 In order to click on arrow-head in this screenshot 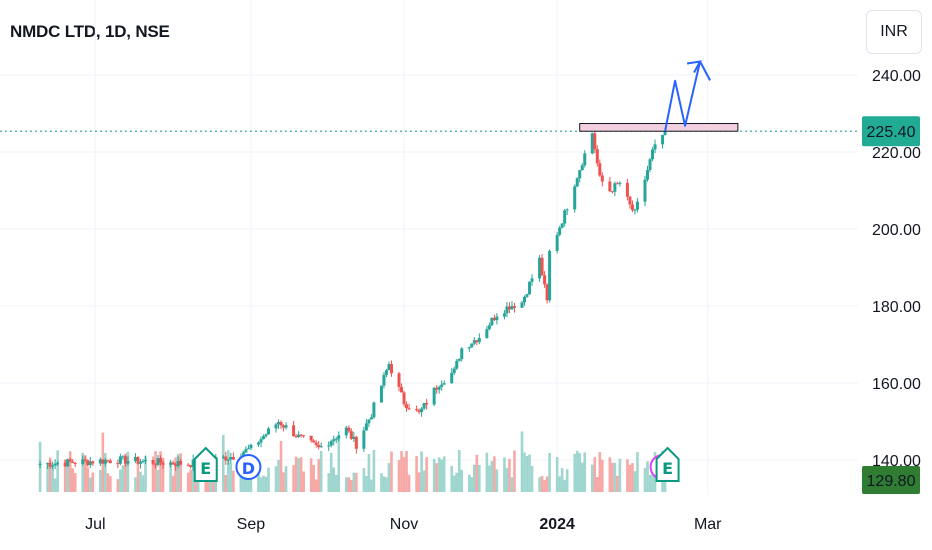, I will do `click(694, 67)`.